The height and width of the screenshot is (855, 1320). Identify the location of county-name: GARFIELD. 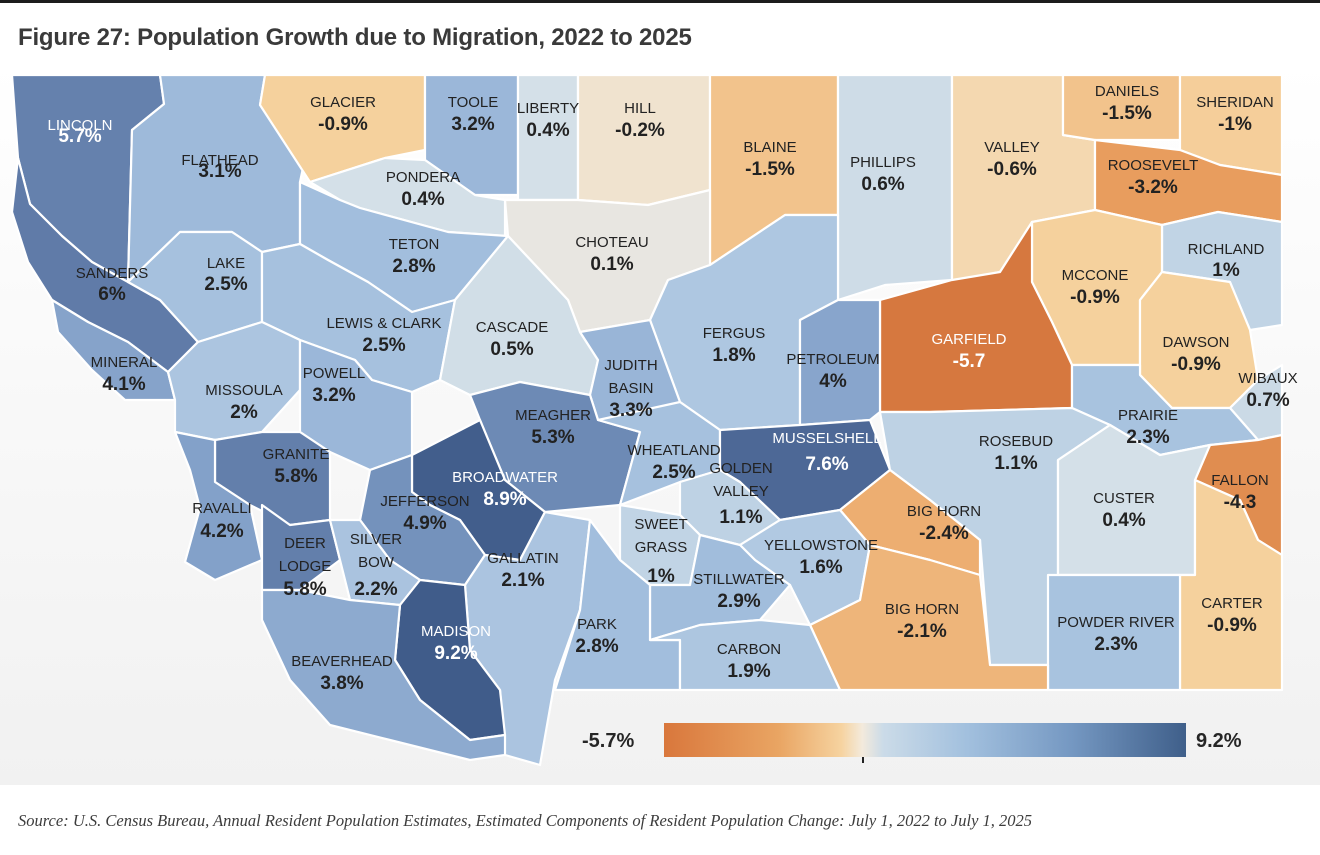
(968, 339).